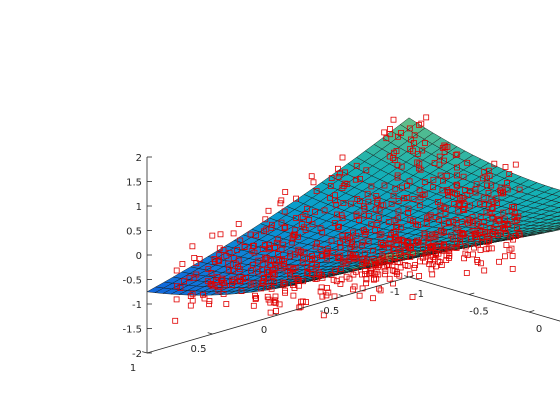  What do you see at coordinates (539, 329) in the screenshot?
I see `x-tick-label: 0` at bounding box center [539, 329].